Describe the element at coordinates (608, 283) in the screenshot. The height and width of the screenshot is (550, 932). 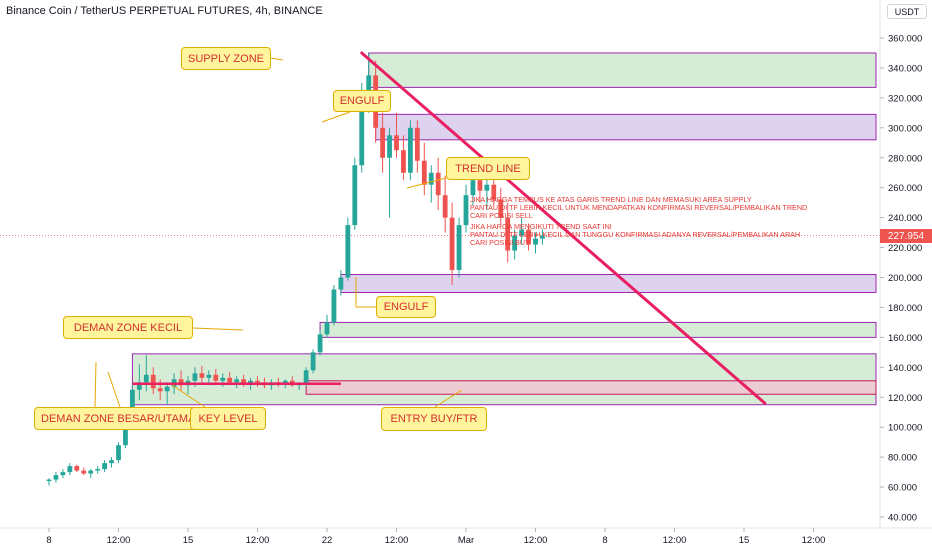
I see `zone-engulf_zone_bottom` at that location.